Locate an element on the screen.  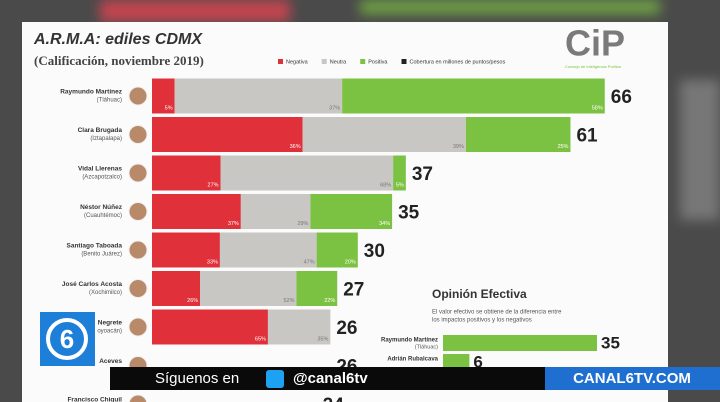
chart-title: A.R.M.A: ediles CDMX is located at coordinates (118, 39).